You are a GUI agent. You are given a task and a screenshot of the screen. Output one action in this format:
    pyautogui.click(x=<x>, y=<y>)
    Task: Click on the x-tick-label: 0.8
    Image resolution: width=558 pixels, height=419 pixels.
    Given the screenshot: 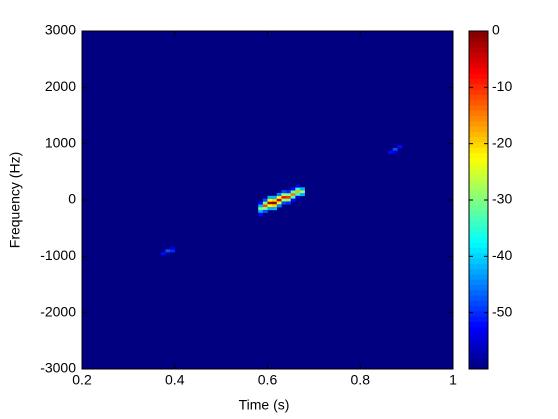 What is the action you would take?
    pyautogui.click(x=361, y=380)
    